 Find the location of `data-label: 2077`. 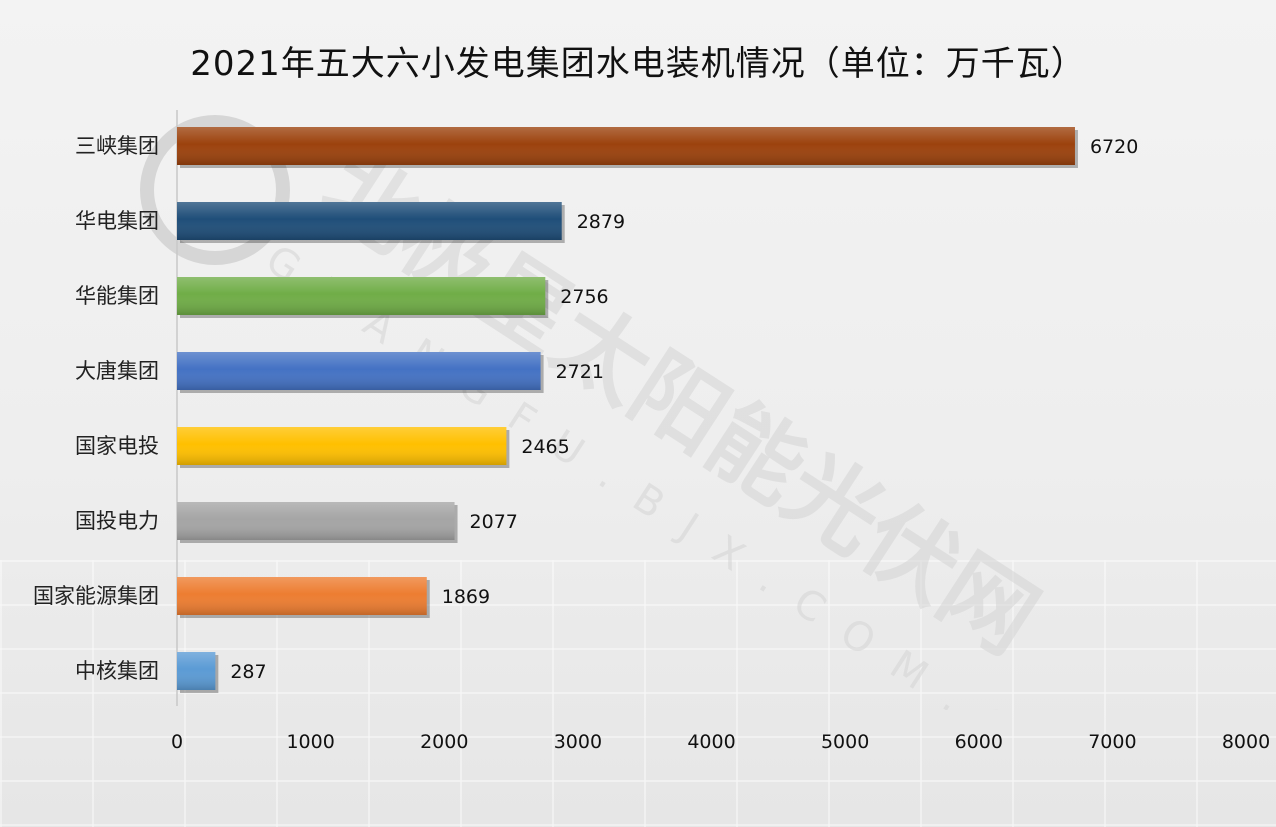

data-label: 2077 is located at coordinates (494, 522).